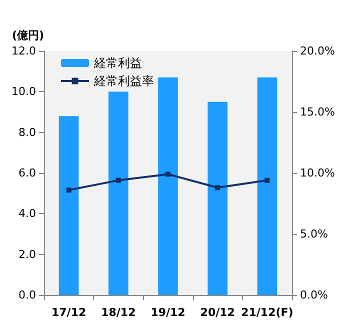  I want to click on y-tick-label: 6.0, so click(27, 173).